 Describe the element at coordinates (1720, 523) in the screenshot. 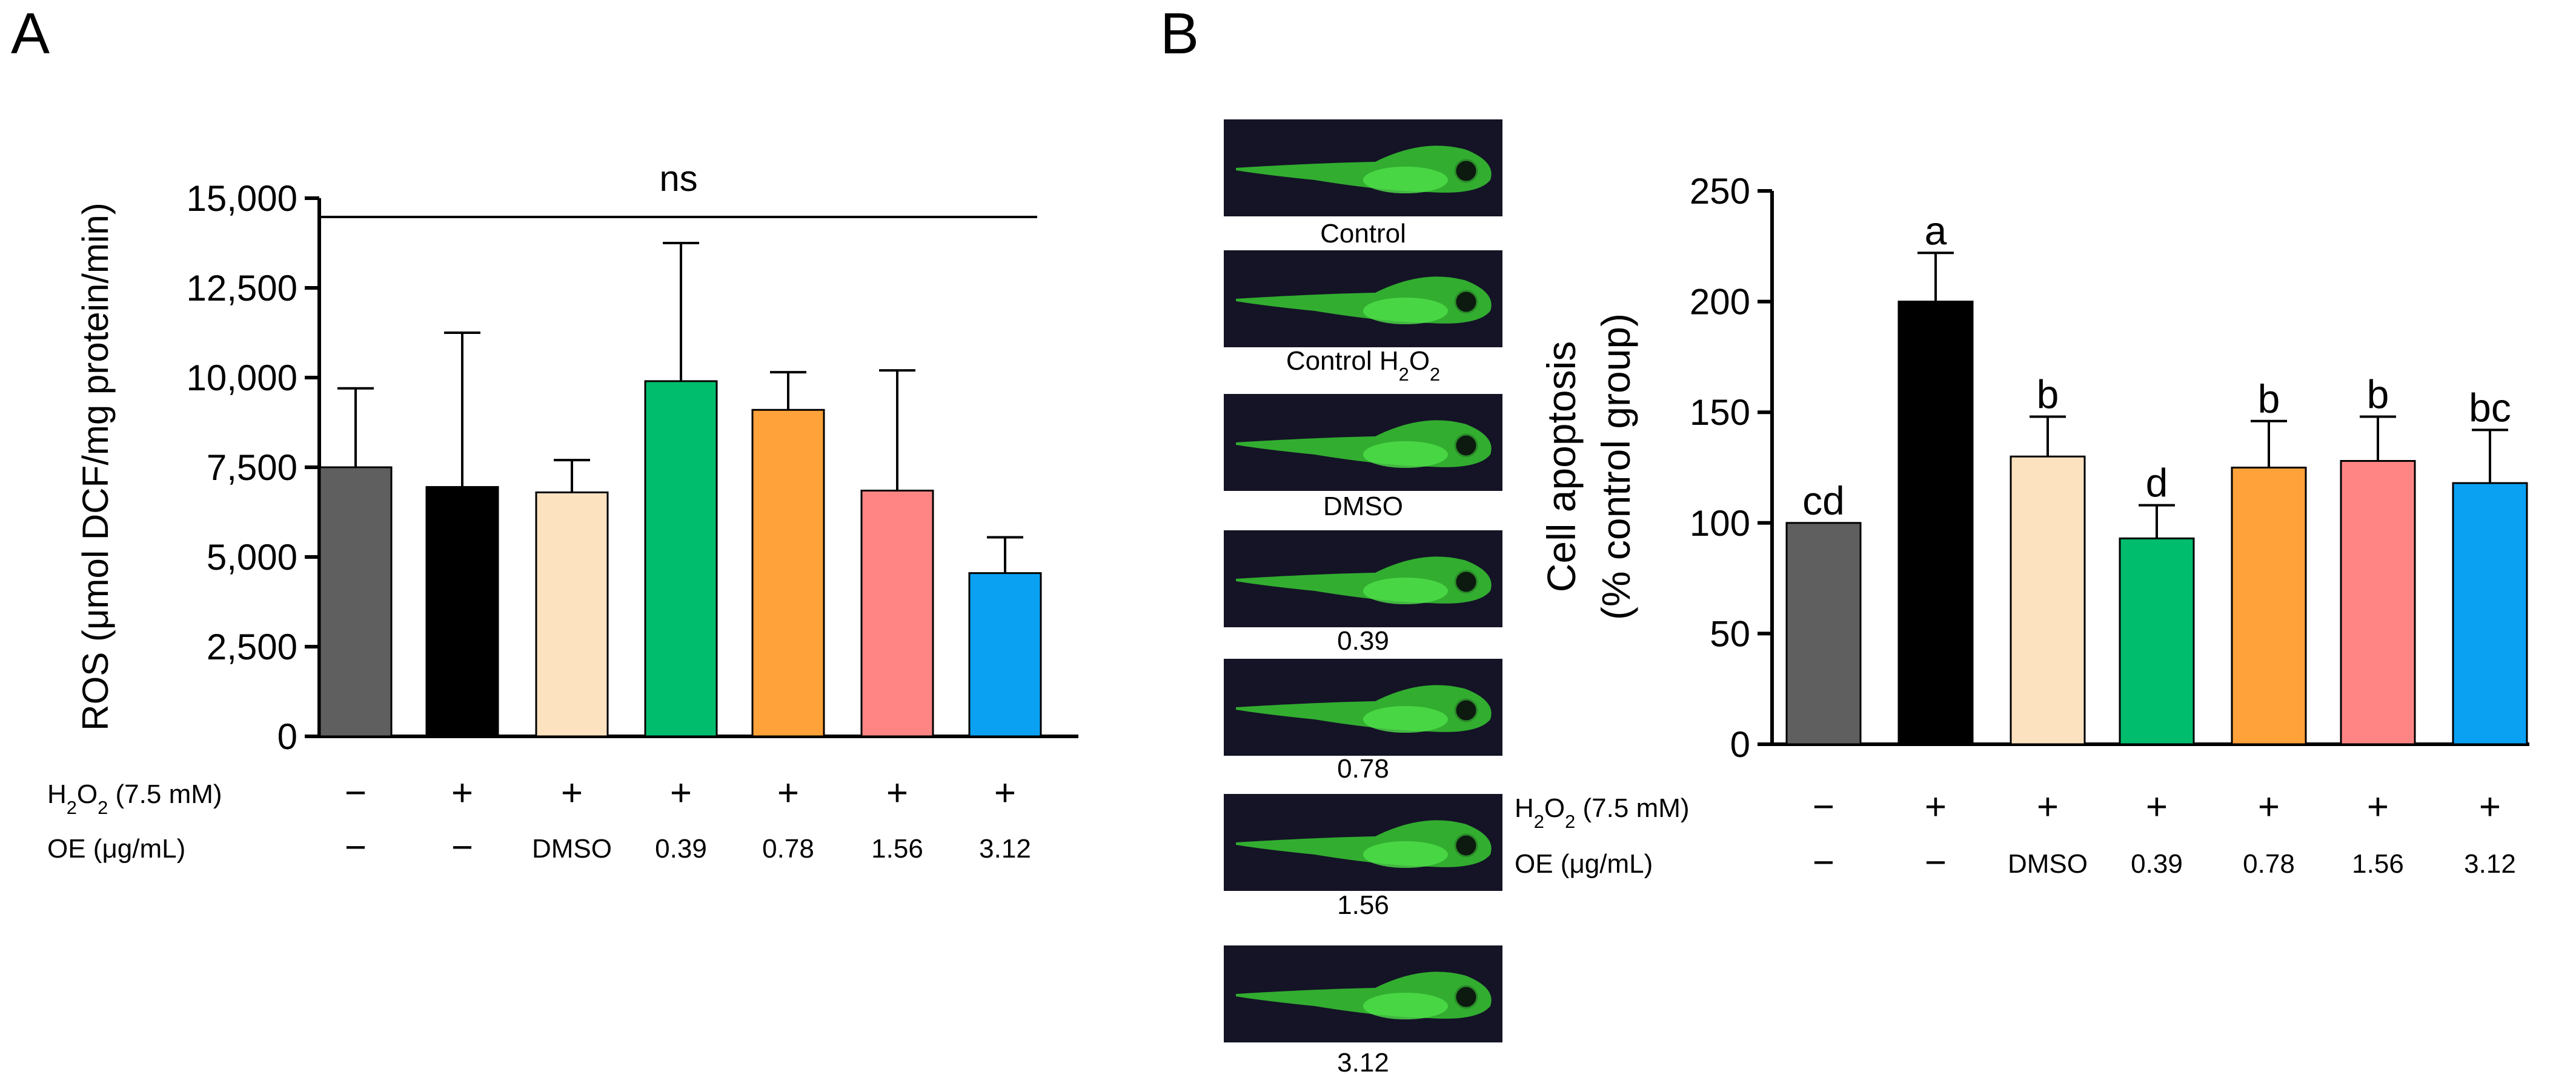

I see `y-tick-label: 100` at that location.